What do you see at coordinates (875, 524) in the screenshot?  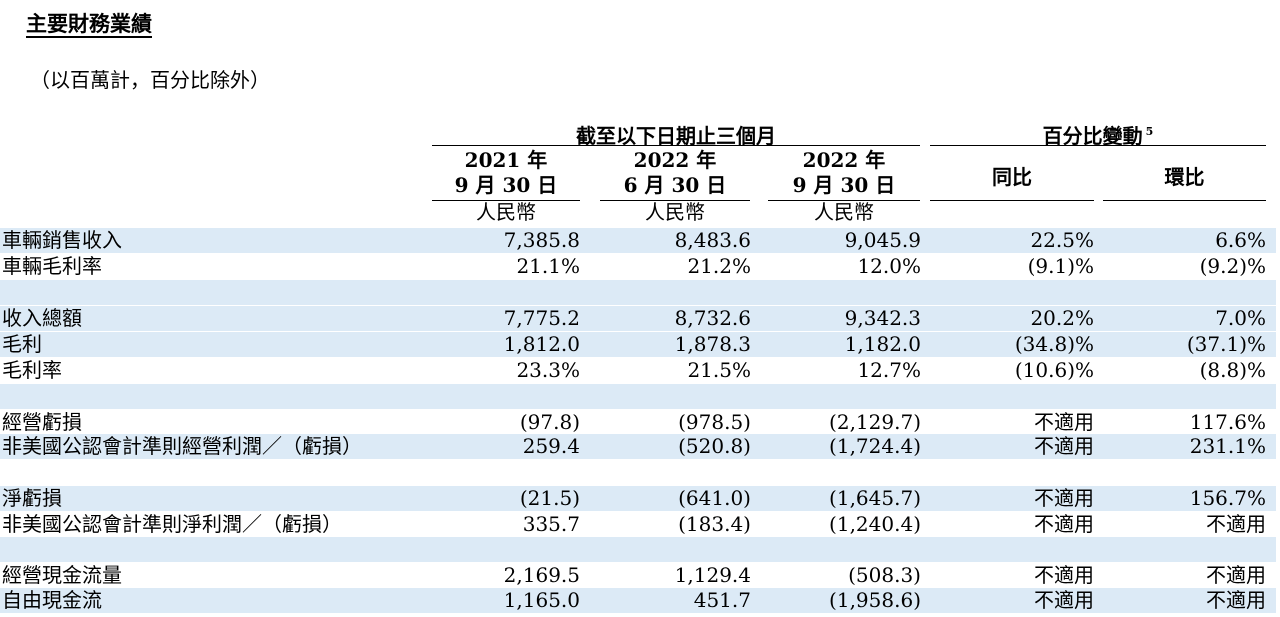 I see `cell-2022-q3: (1,240.4)` at bounding box center [875, 524].